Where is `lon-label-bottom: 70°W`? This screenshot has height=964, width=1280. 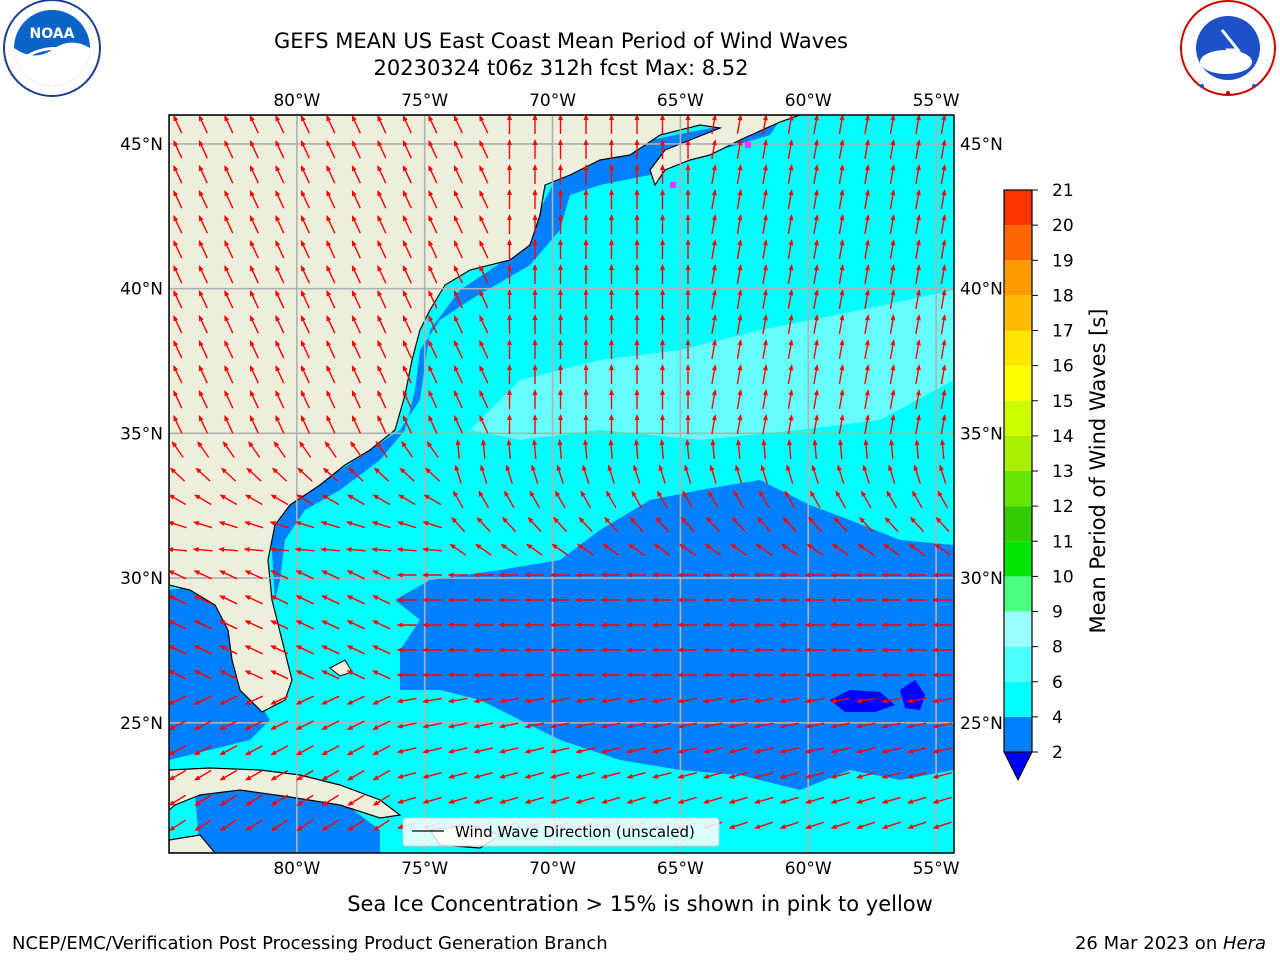
lon-label-bottom: 70°W is located at coordinates (552, 869).